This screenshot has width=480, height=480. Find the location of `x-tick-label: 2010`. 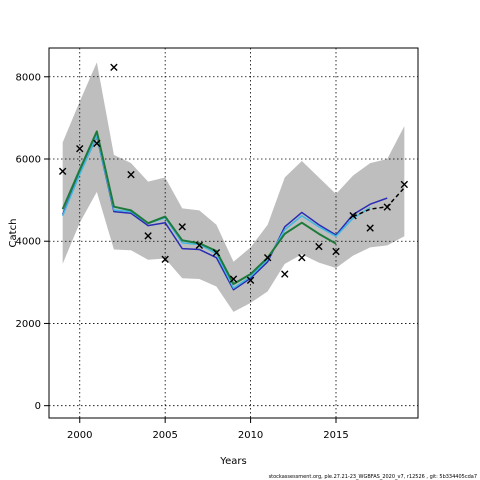

x-tick-label: 2010 is located at coordinates (250, 435).